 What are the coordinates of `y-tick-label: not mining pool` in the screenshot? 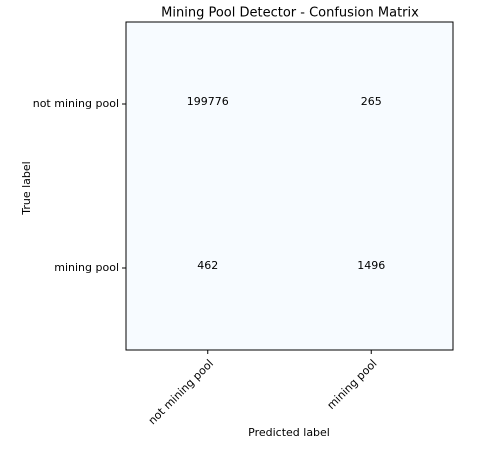 It's located at (76, 103).